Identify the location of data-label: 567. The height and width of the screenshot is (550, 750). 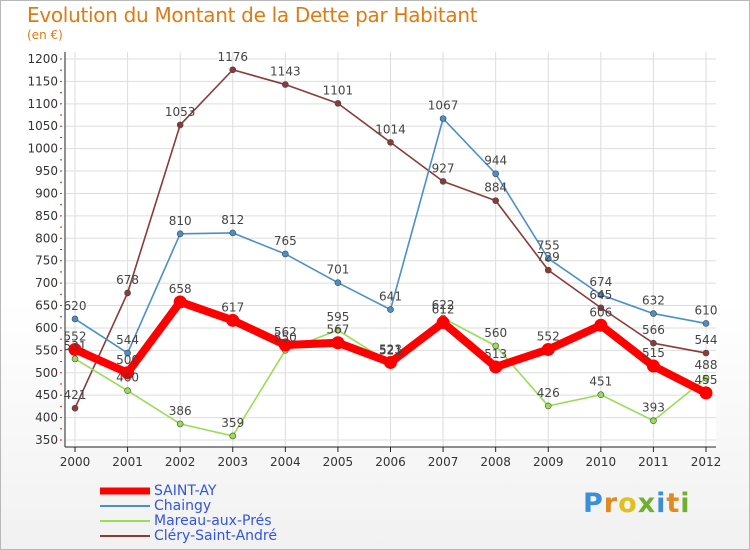
(337, 330).